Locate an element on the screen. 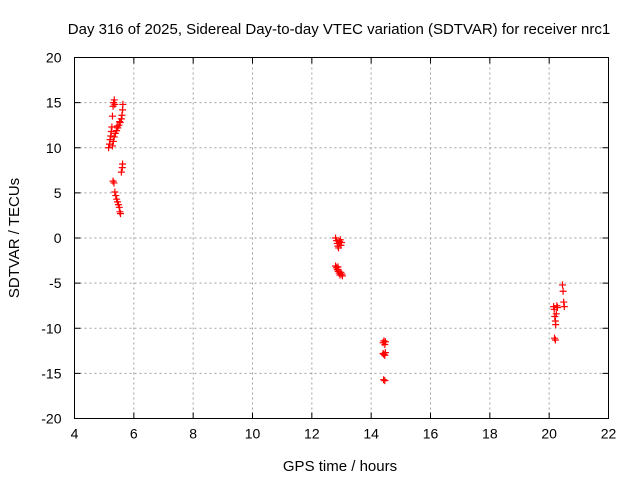 The width and height of the screenshot is (640, 480). y-tick-label: -15 is located at coordinates (51, 373).